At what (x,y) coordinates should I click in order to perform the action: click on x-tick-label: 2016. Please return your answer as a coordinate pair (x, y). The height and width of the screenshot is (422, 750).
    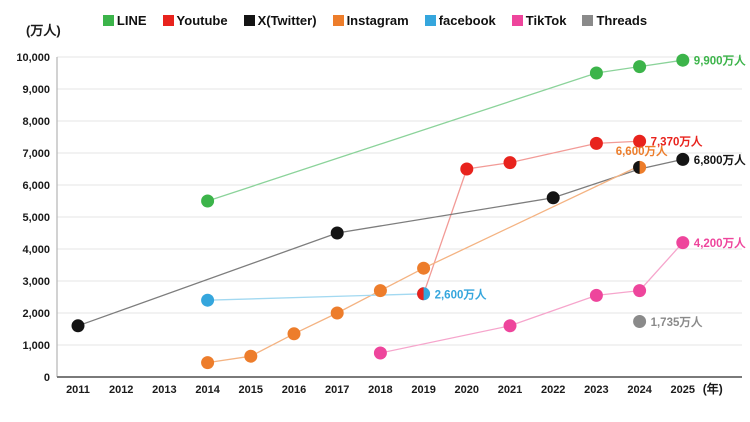
    Looking at the image, I should click on (294, 390).